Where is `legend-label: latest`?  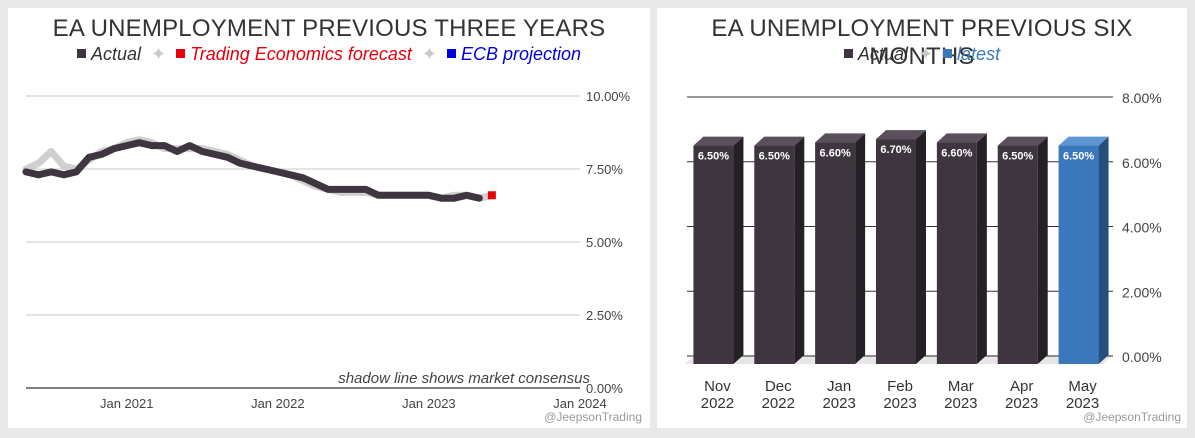
legend-label: latest is located at coordinates (979, 54).